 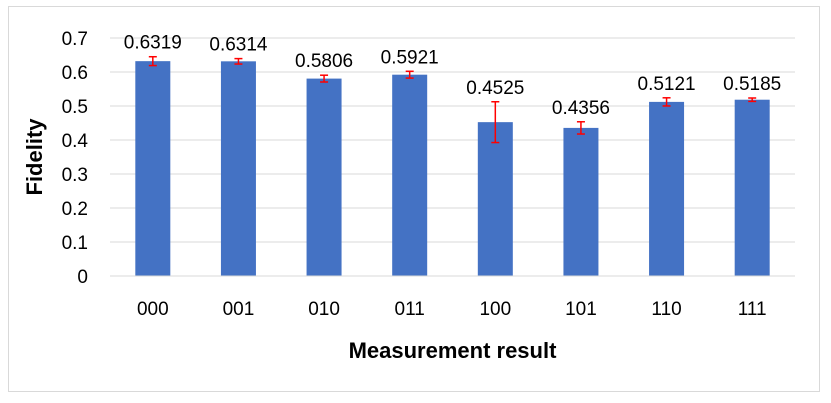 I want to click on data-label: 0.4356, so click(x=581, y=108).